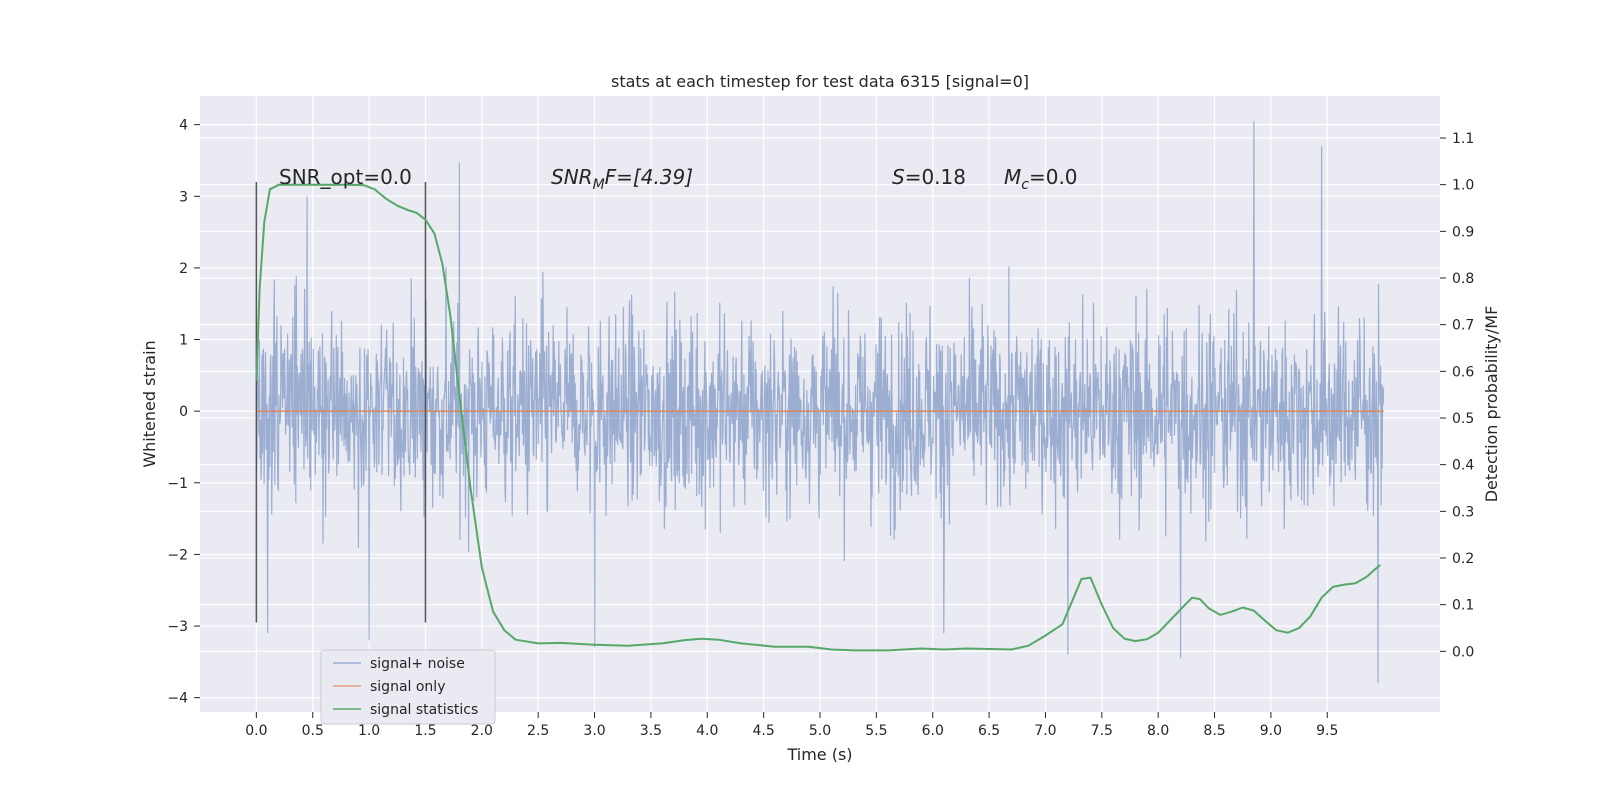 The width and height of the screenshot is (1600, 800). I want to click on x-tick-label-3: 1.5, so click(425, 731).